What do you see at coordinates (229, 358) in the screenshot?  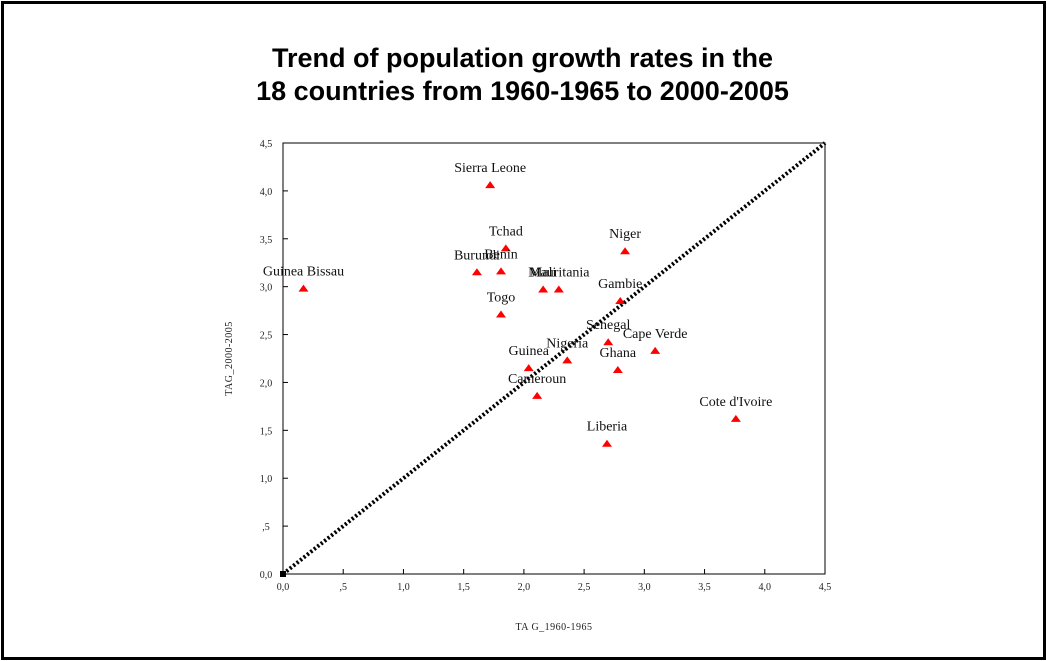 I see `y-axis-label: TAG_2000-2005` at bounding box center [229, 358].